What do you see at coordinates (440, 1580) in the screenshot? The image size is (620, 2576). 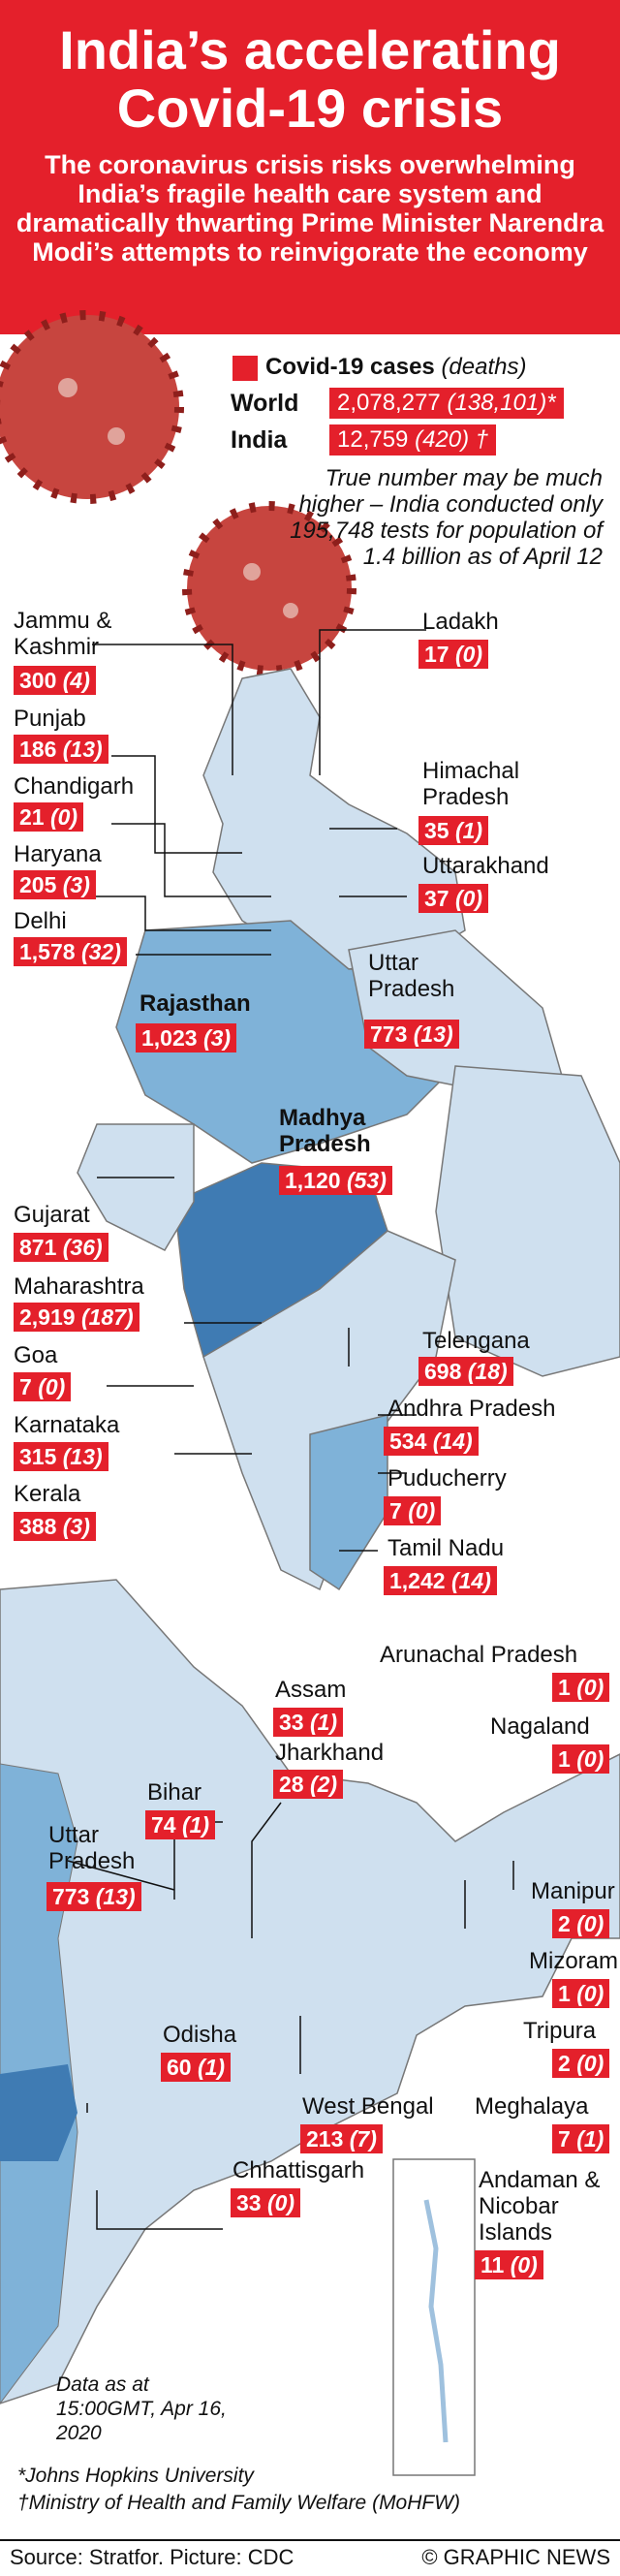 I see `value-tamilnadu: 1,242 (14)` at bounding box center [440, 1580].